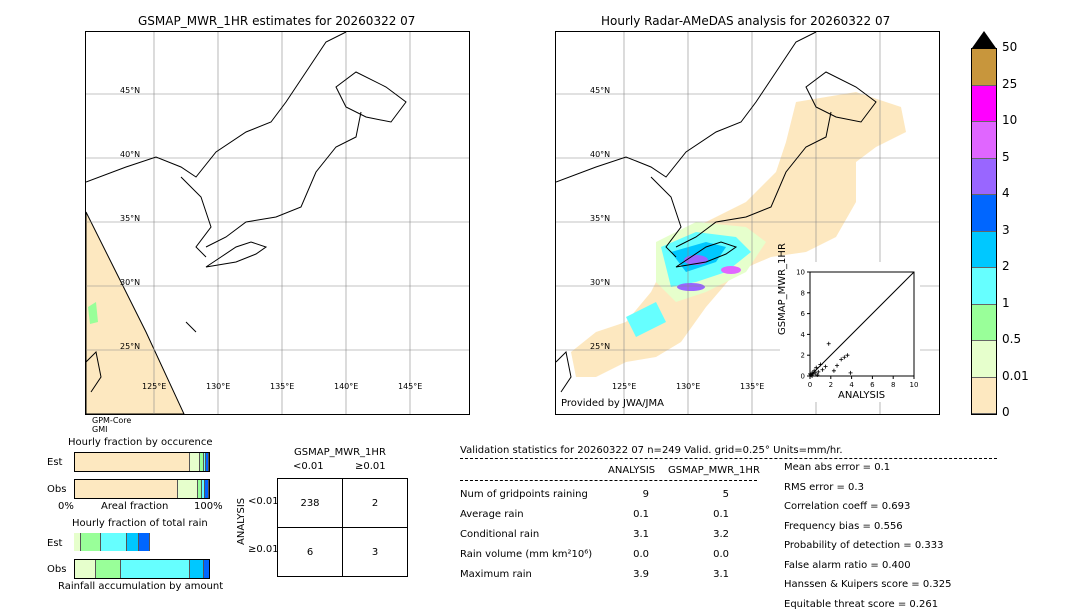  Describe the element at coordinates (263, 501) in the screenshot. I see `contingency-row-lt: <0.01` at that location.